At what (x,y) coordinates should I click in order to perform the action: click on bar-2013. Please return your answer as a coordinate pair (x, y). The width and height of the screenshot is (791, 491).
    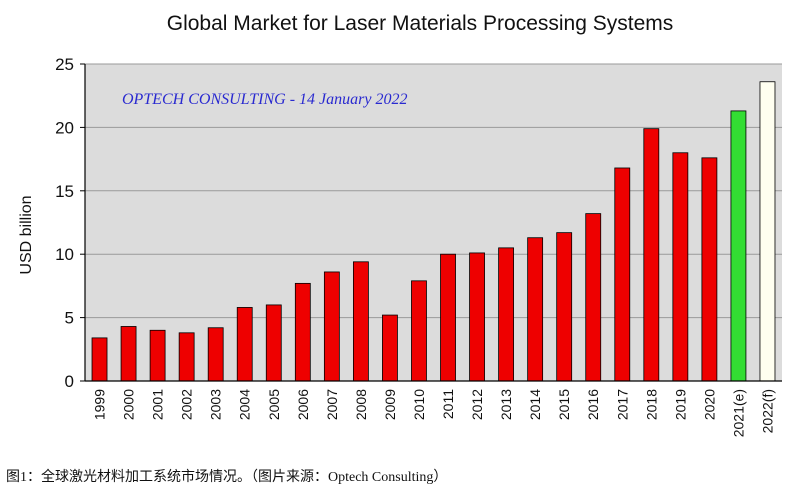
    Looking at the image, I should click on (506, 314).